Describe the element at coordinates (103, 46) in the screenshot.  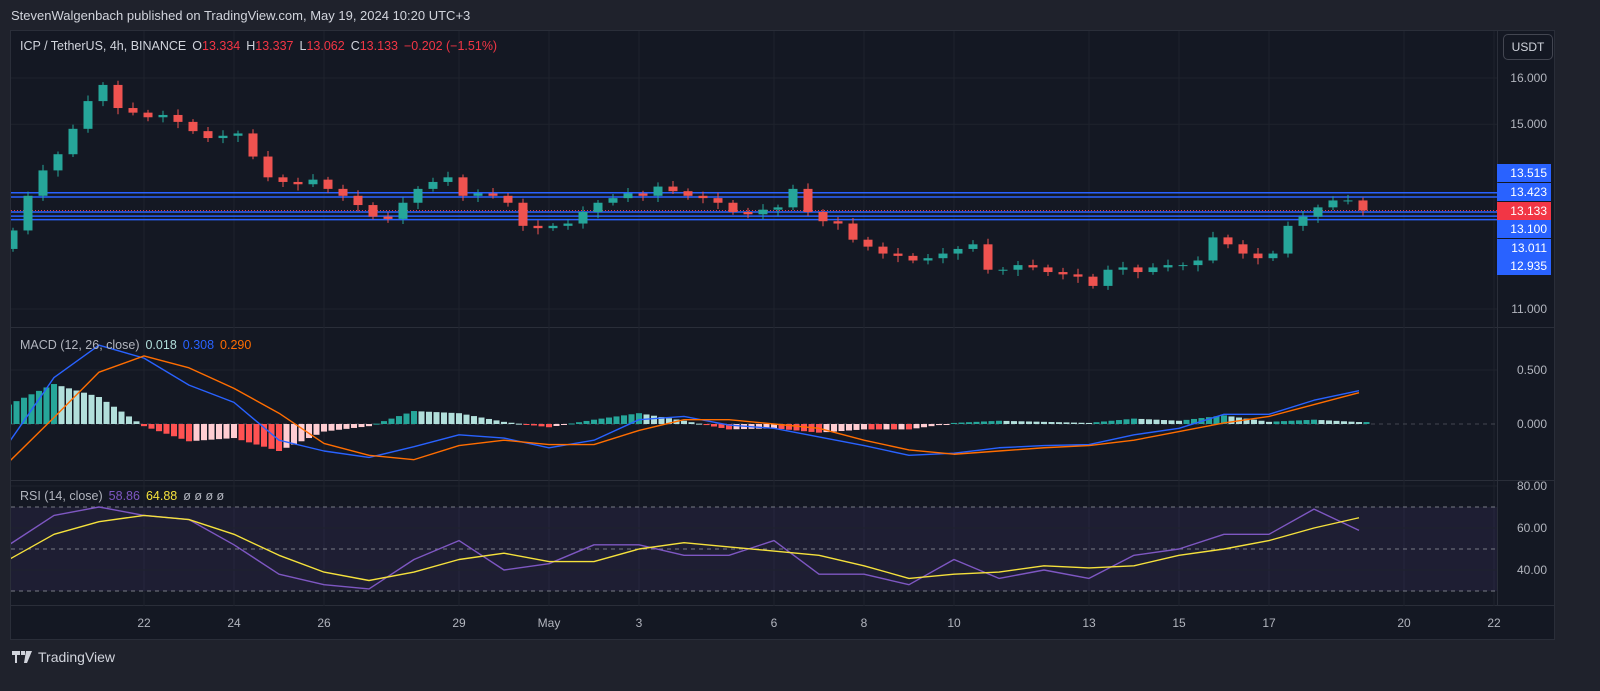
I see `symbol-title: ICP / TetherUS, 4h, BINANCE` at that location.